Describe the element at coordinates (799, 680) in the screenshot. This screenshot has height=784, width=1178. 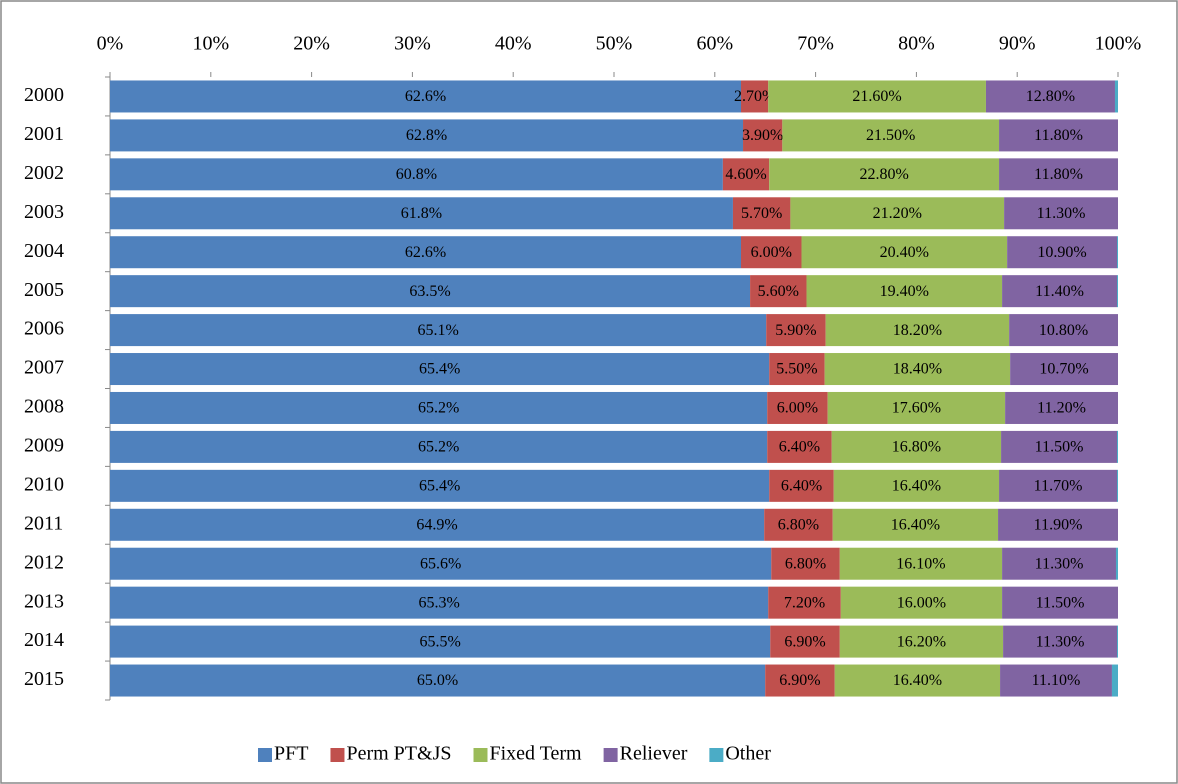
I see `data-label: 6.90%` at that location.